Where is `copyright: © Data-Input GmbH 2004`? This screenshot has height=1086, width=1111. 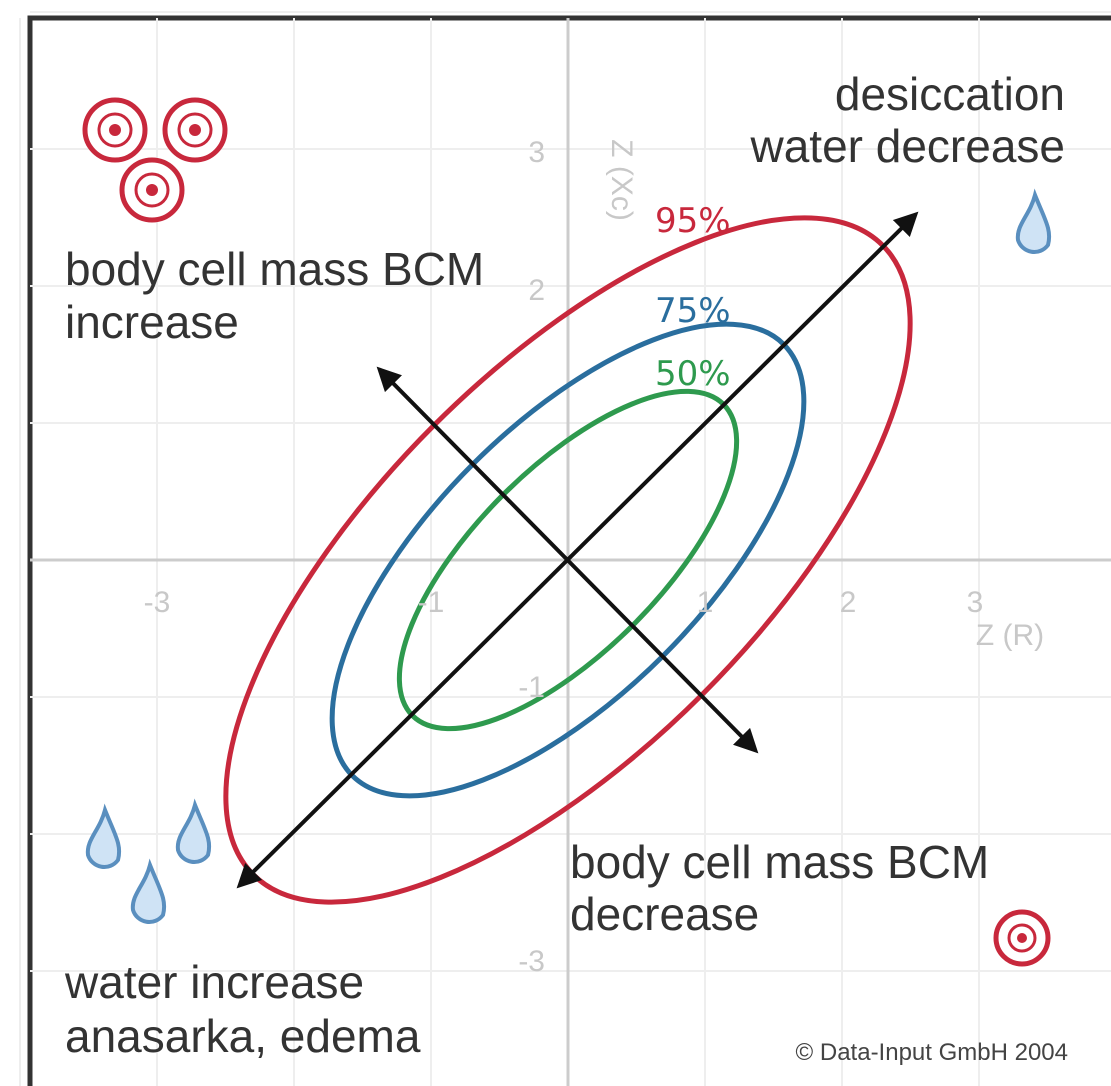
copyright: © Data-Input GmbH 2004 is located at coordinates (932, 1052).